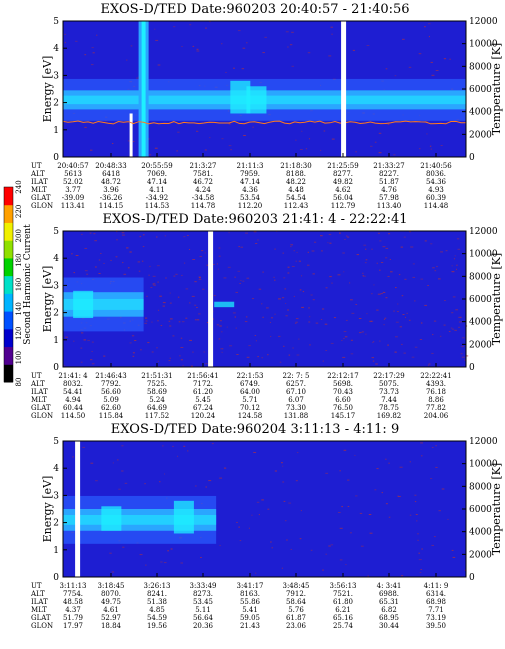 The height and width of the screenshot is (649, 505). I want to click on ephemeris-cell: 7521., so click(343, 594).